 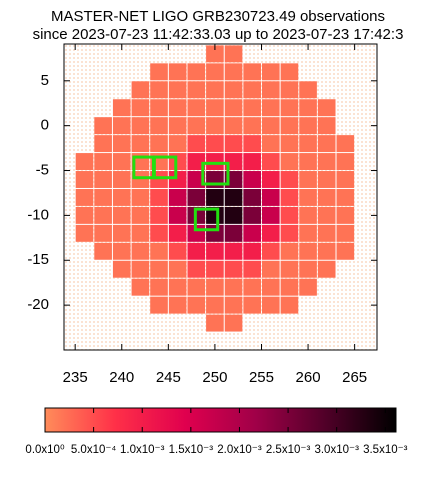 What do you see at coordinates (220, 420) in the screenshot?
I see `colorbar-gradient` at bounding box center [220, 420].